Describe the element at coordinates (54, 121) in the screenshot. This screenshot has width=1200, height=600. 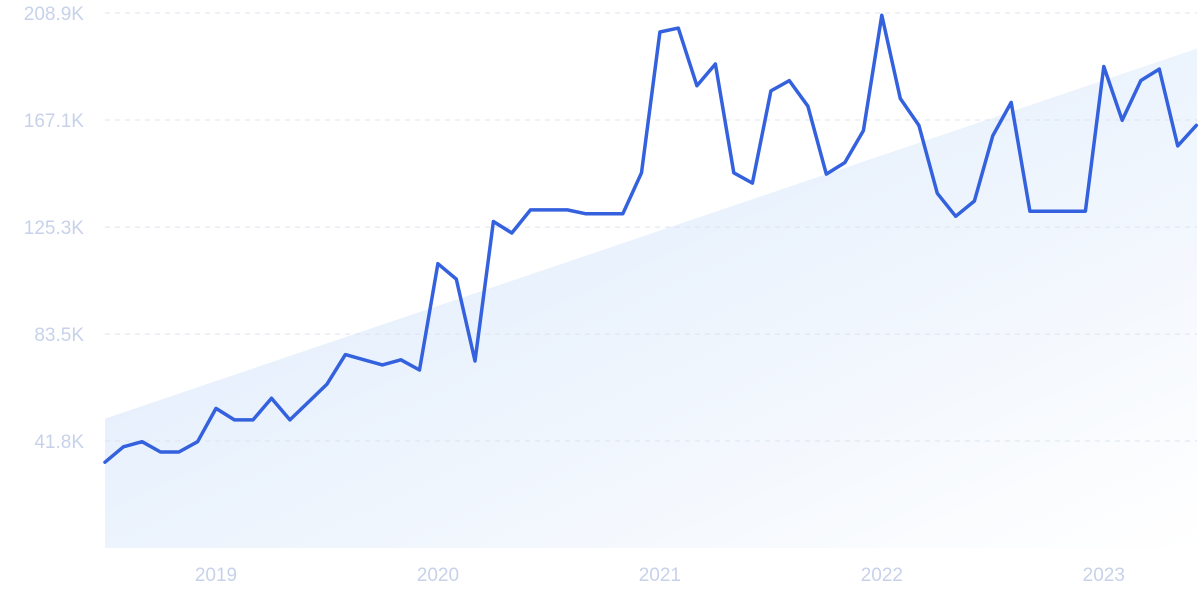
I see `y-tick-label: 167.1K` at that location.